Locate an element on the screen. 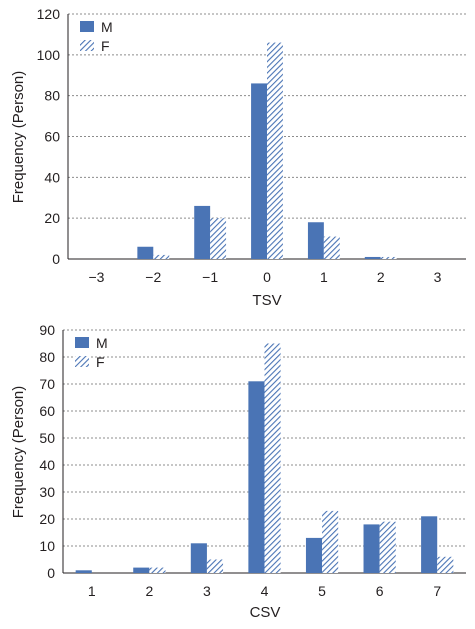 This screenshot has width=475, height=629. csv-y-tick-label: 40 is located at coordinates (47, 465).